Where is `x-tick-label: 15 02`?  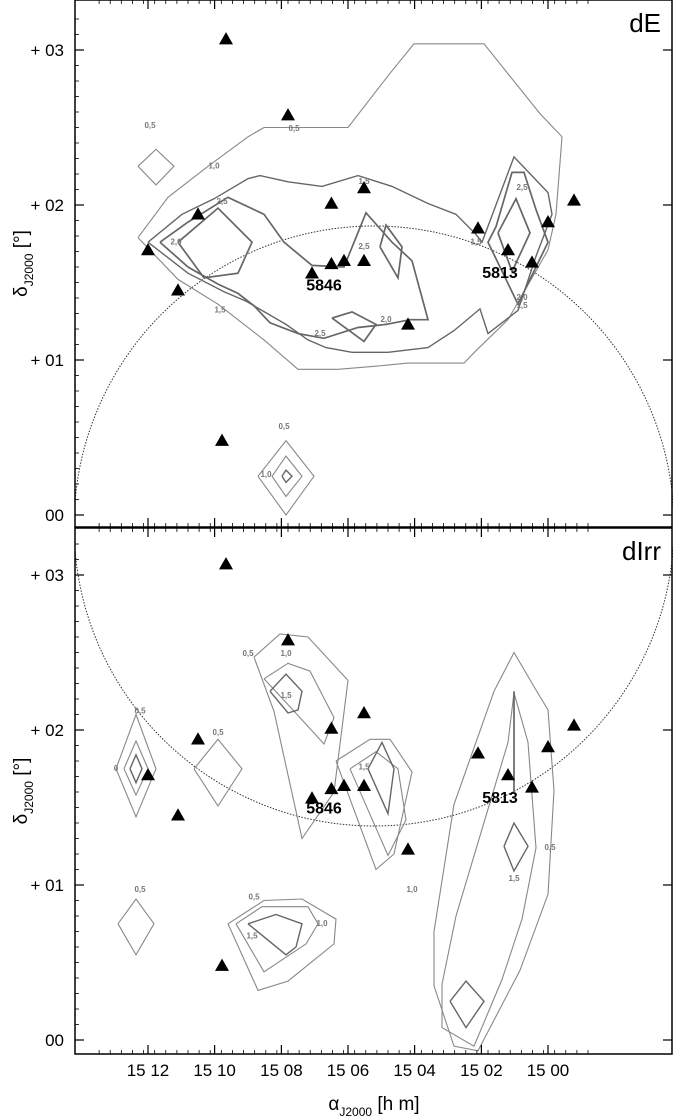
x-tick-label: 15 02 is located at coordinates (481, 1070).